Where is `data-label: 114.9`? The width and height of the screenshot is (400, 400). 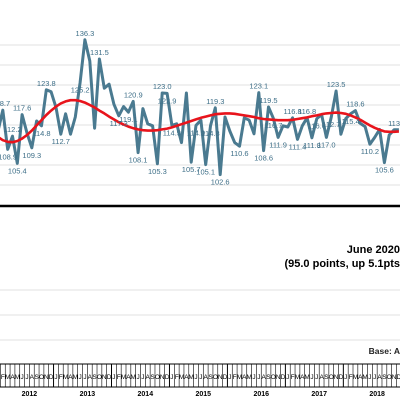
data-label: 114.9 is located at coordinates (196, 132).